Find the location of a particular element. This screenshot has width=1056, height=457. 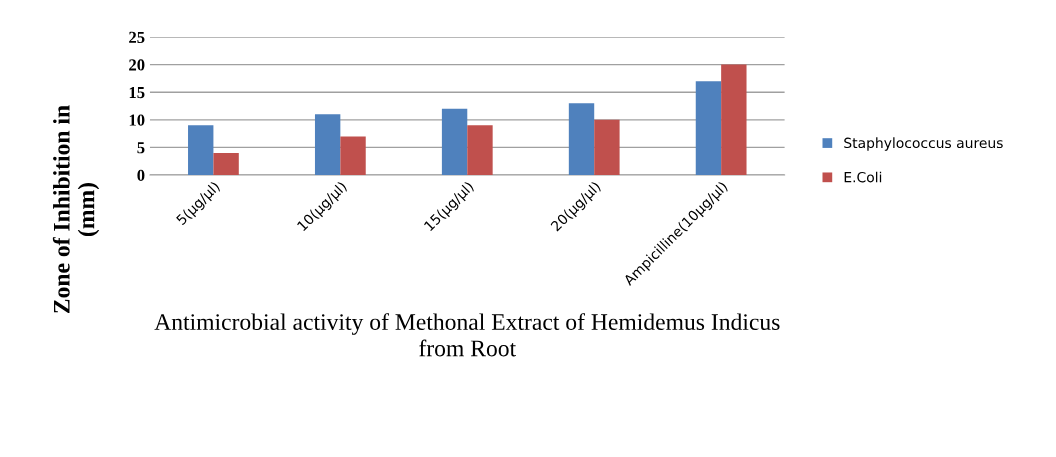

y-tick-label: 10 is located at coordinates (137, 120).